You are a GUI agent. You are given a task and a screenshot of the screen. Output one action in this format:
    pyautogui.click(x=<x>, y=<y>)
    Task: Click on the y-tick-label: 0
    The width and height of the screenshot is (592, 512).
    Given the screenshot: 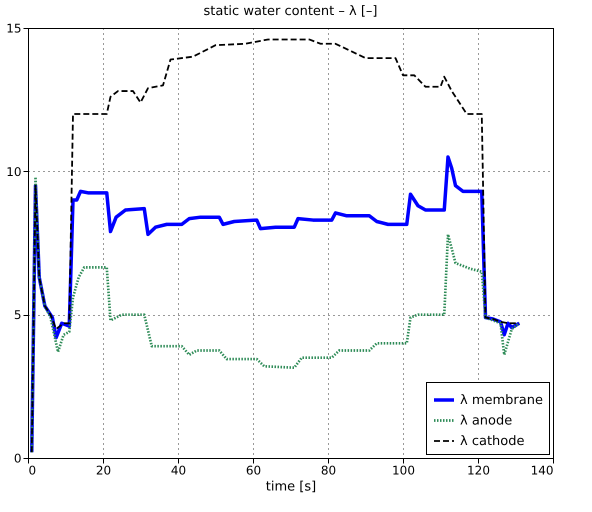 What is the action you would take?
    pyautogui.click(x=18, y=459)
    